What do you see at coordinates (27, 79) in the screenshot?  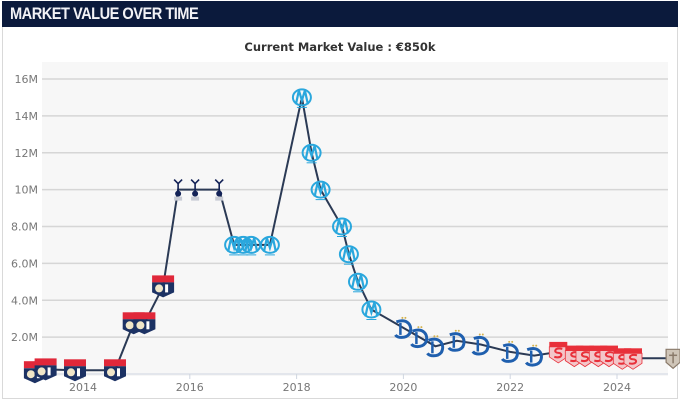 I see `y-tick-label: 16M` at bounding box center [27, 79].